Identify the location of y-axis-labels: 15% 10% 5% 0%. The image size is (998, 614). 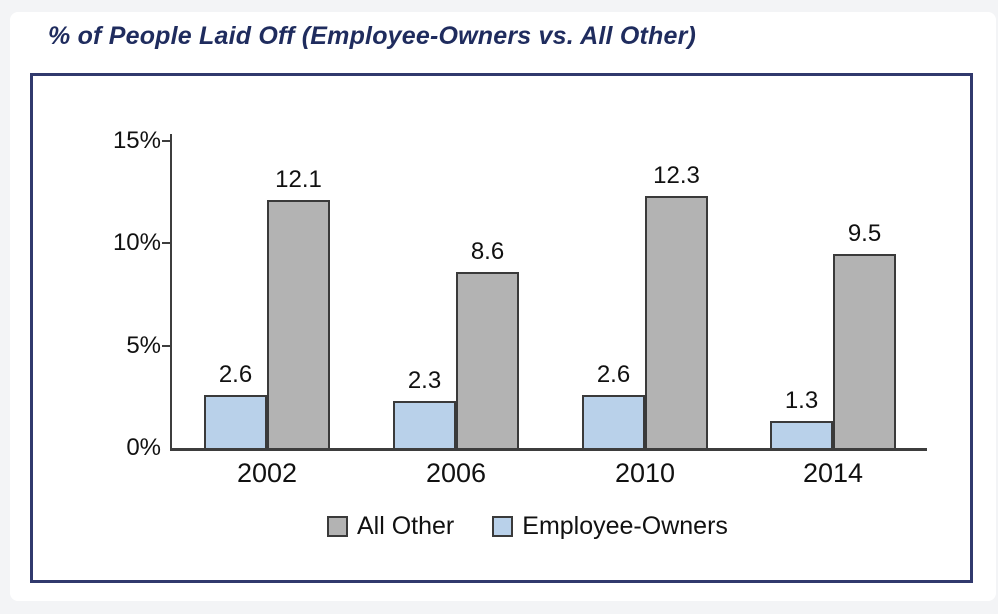
(111, 294).